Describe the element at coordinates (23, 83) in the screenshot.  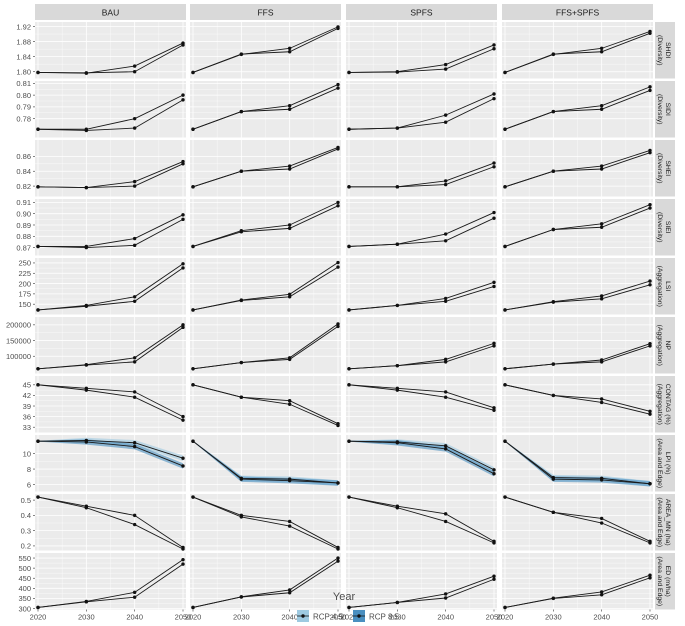
I see `y-tick-label: 0.81` at that location.